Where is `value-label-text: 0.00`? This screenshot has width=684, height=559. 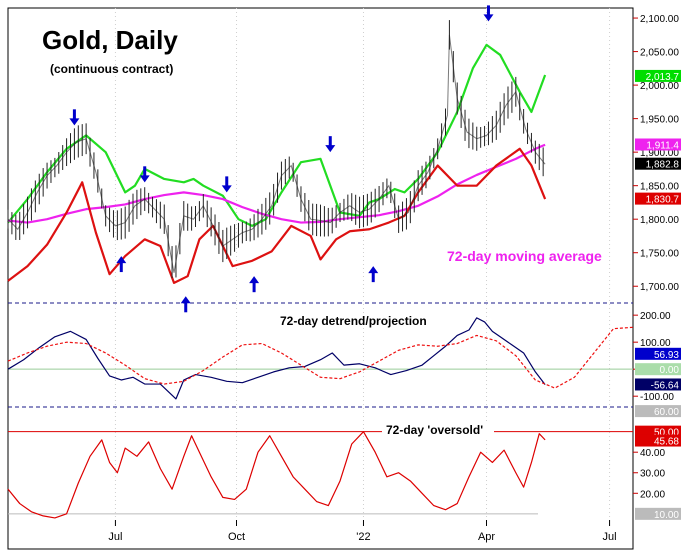 value-label-text: 0.00 is located at coordinates (670, 370).